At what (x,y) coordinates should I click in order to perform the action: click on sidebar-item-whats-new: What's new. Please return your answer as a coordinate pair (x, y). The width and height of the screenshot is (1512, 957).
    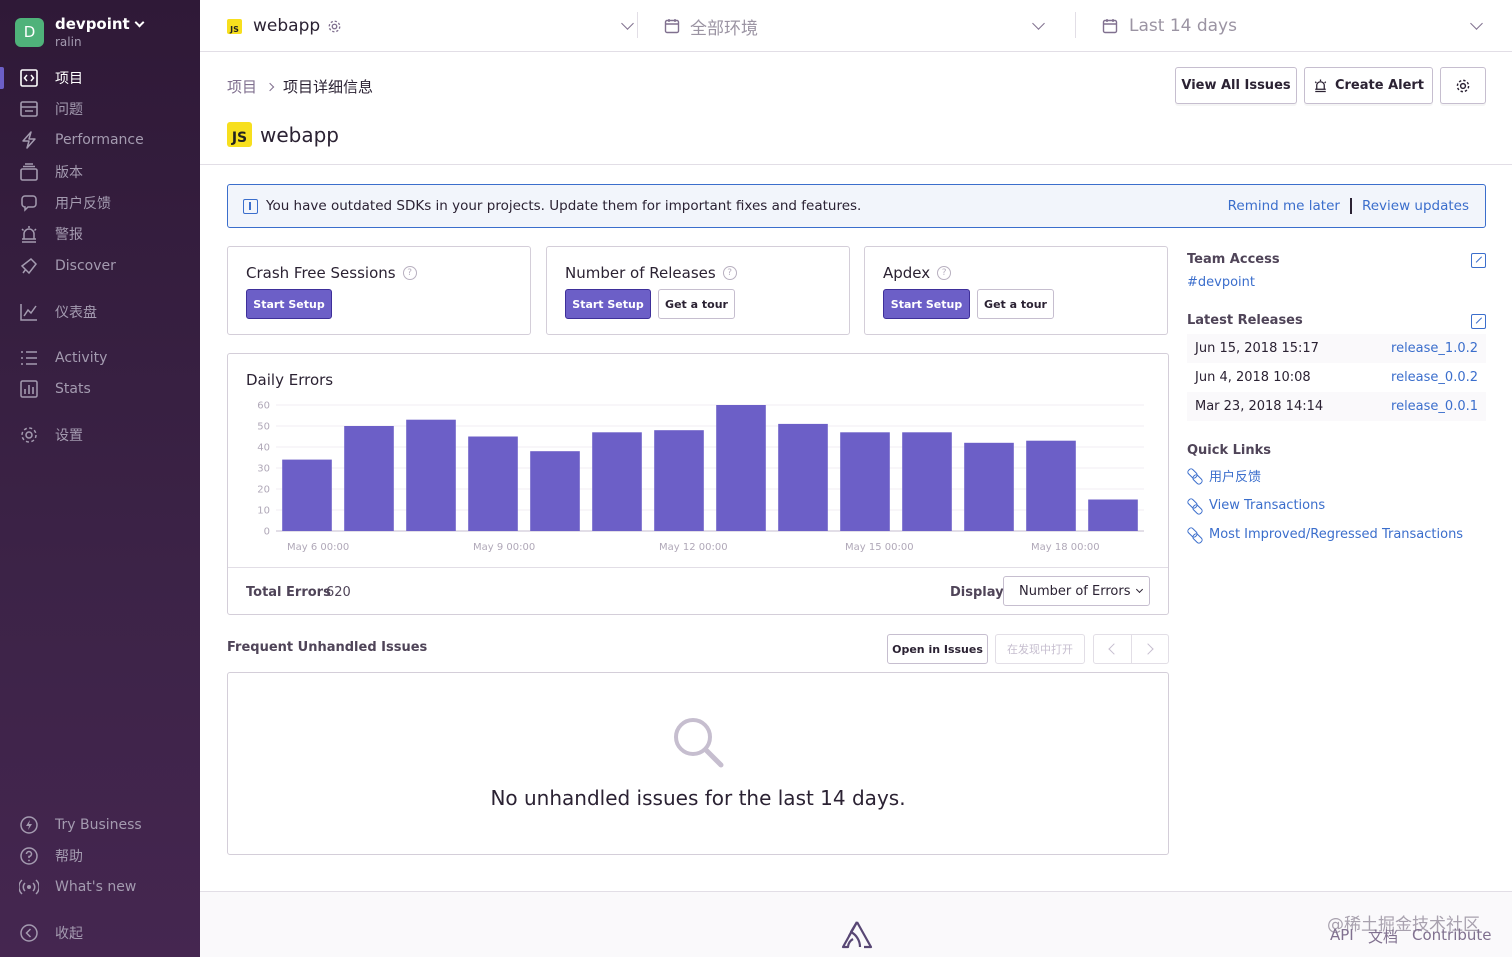
    Looking at the image, I should click on (100, 887).